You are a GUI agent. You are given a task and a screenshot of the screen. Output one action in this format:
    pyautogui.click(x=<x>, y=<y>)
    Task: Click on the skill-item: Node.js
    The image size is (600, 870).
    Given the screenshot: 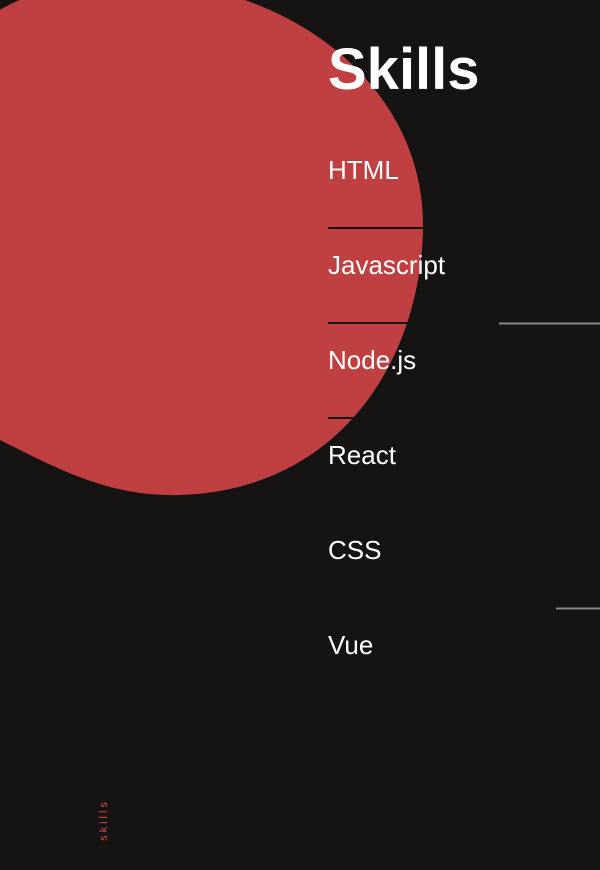 What is the action you would take?
    pyautogui.click(x=386, y=387)
    